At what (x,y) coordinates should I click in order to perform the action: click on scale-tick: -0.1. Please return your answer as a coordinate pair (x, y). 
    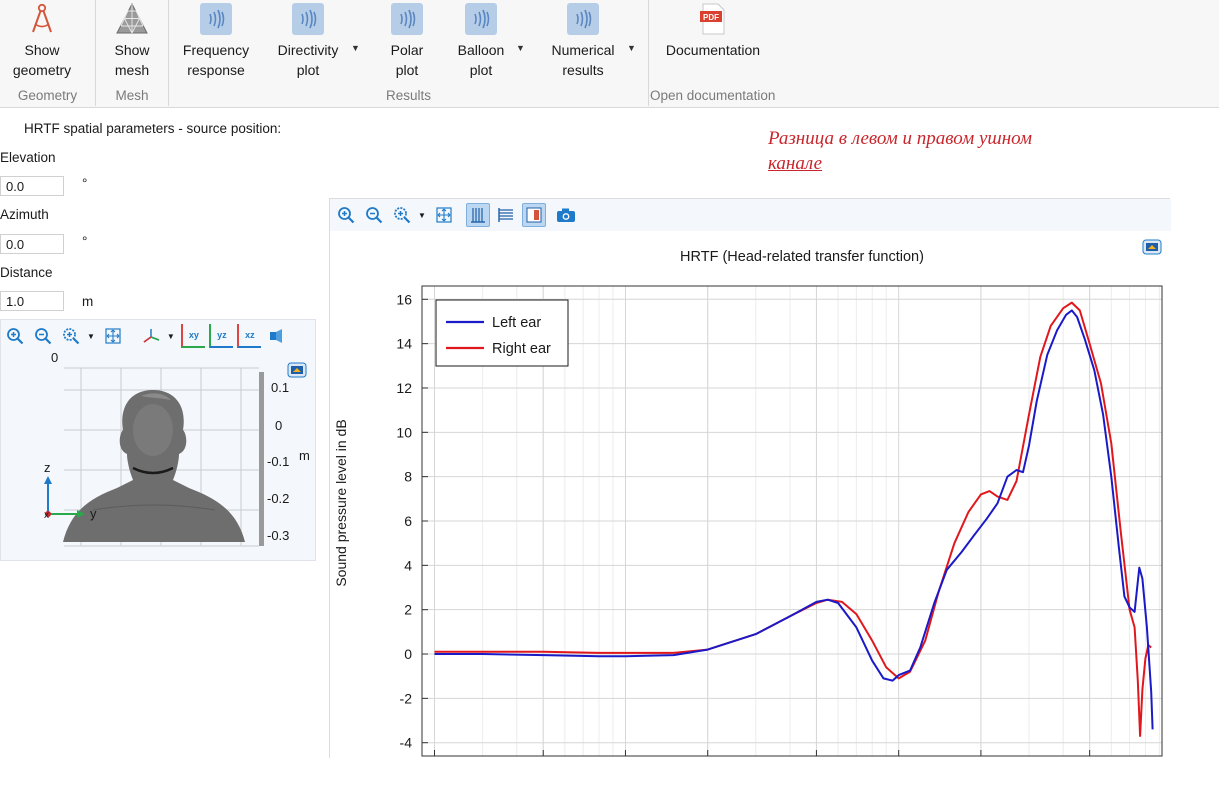
    Looking at the image, I should click on (278, 461).